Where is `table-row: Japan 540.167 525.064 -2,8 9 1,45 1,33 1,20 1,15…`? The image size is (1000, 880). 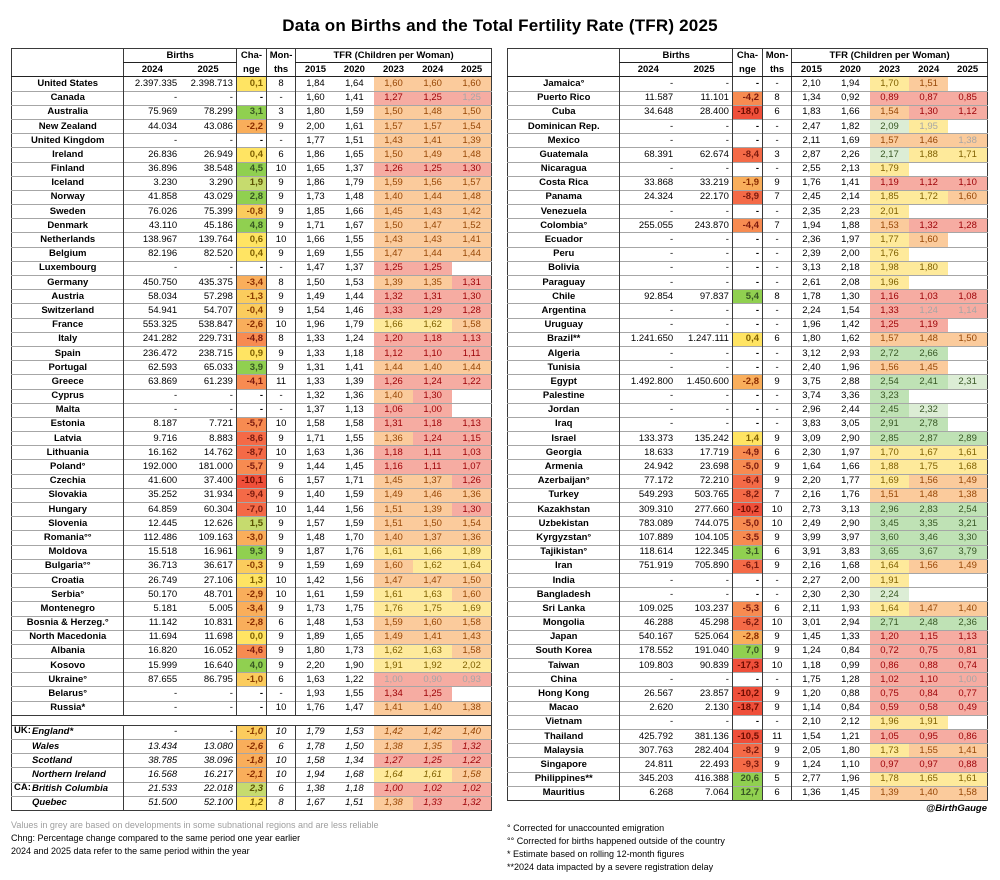
table-row: Japan 540.167 525.064 -2,8 9 1,45 1,33 1,20 1,15… is located at coordinates (747, 637).